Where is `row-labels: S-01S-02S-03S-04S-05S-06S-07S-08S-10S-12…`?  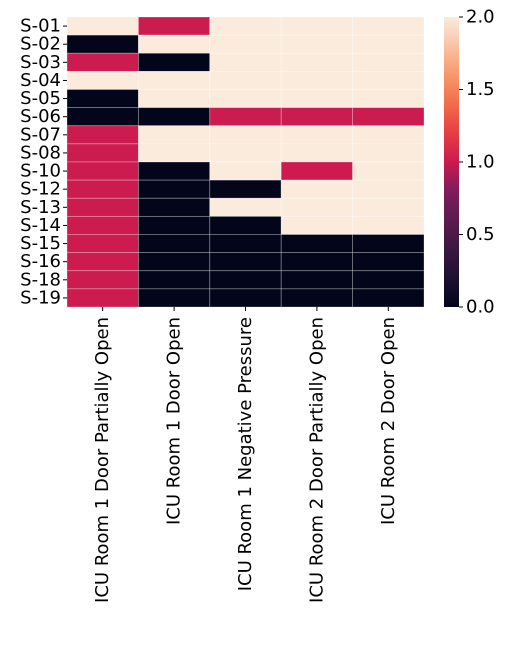 row-labels: S-01S-02S-03S-04S-05S-06S-07S-08S-10S-12… is located at coordinates (43, 162).